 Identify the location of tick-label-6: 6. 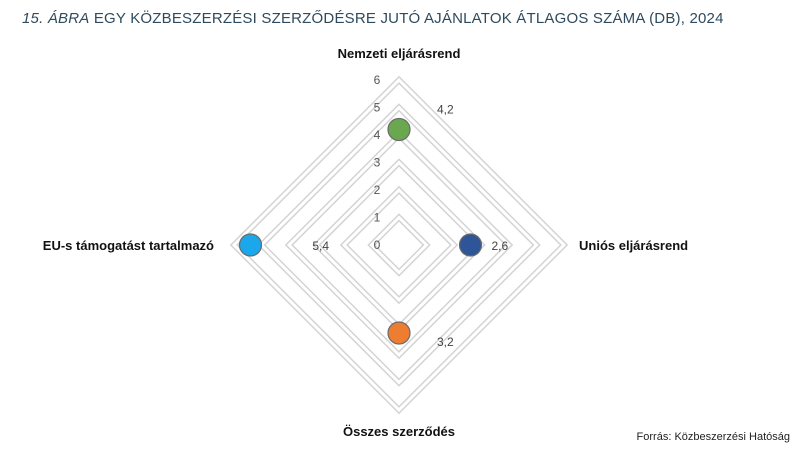
(377, 80).